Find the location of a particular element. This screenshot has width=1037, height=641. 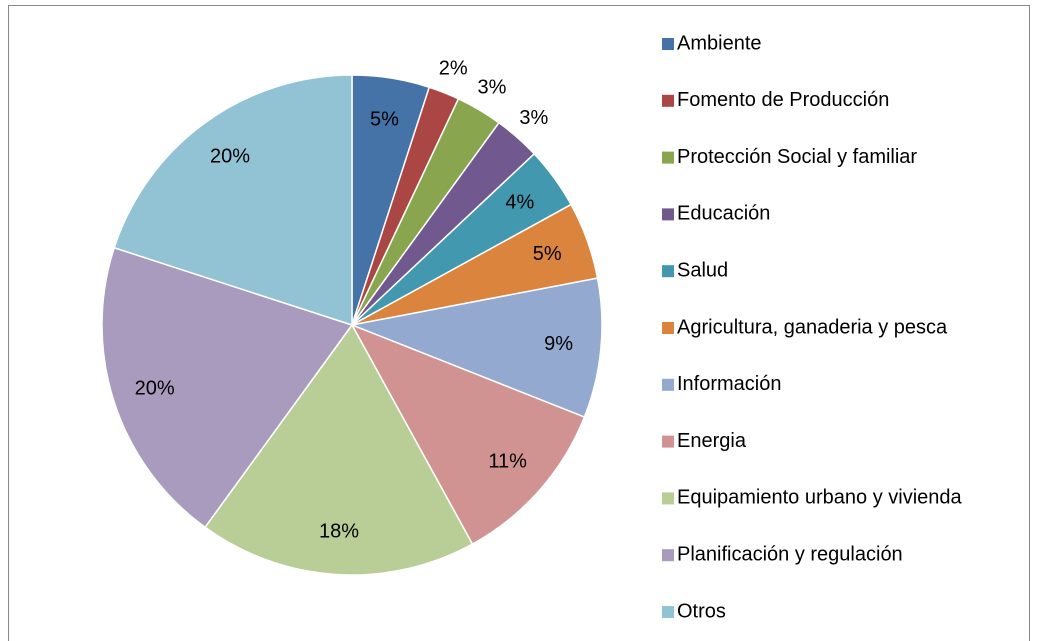

data-label: 11% is located at coordinates (507, 462).